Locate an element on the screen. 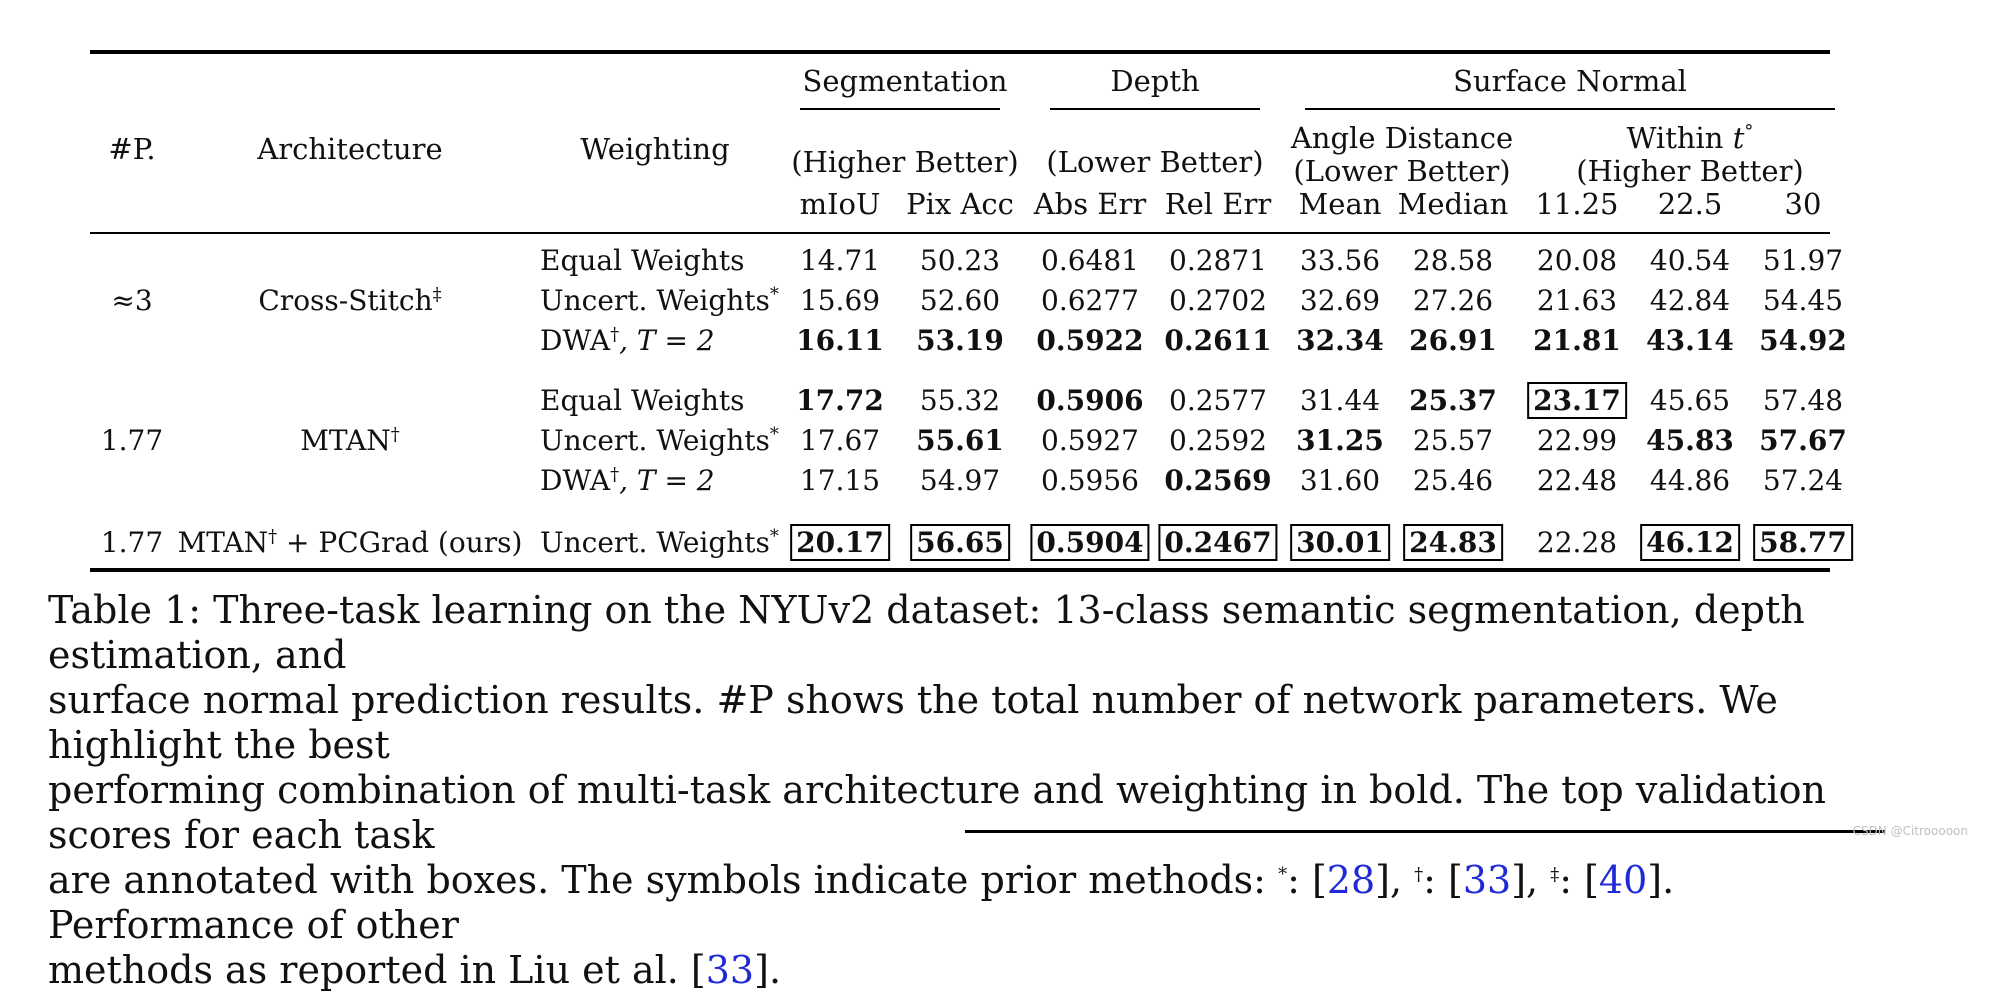  weighting-label: DWA†, T = 2 is located at coordinates (627, 341).